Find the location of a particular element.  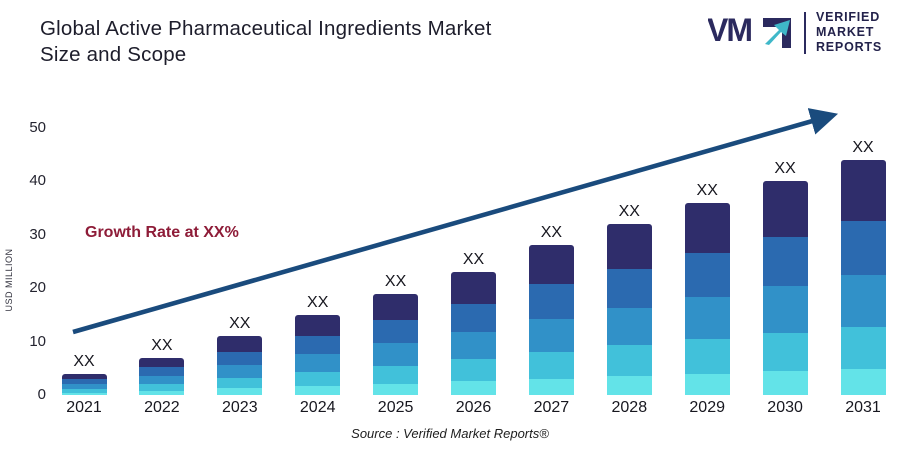

logo-word-market: MARKET is located at coordinates (845, 32).